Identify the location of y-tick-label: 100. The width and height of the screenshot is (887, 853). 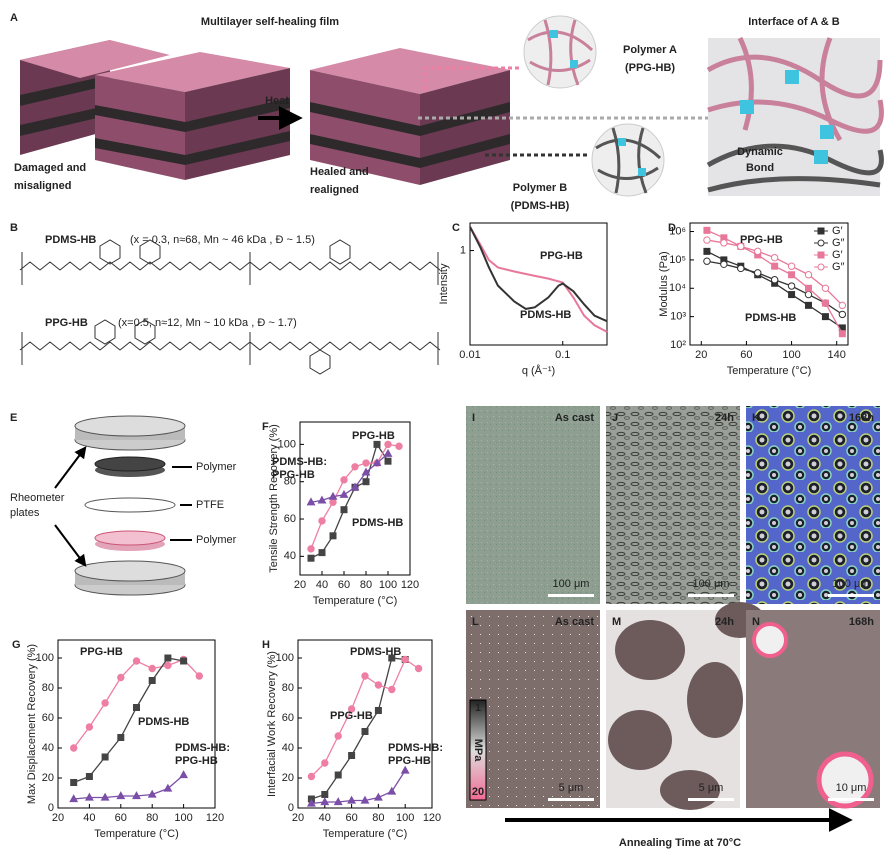
(285, 658).